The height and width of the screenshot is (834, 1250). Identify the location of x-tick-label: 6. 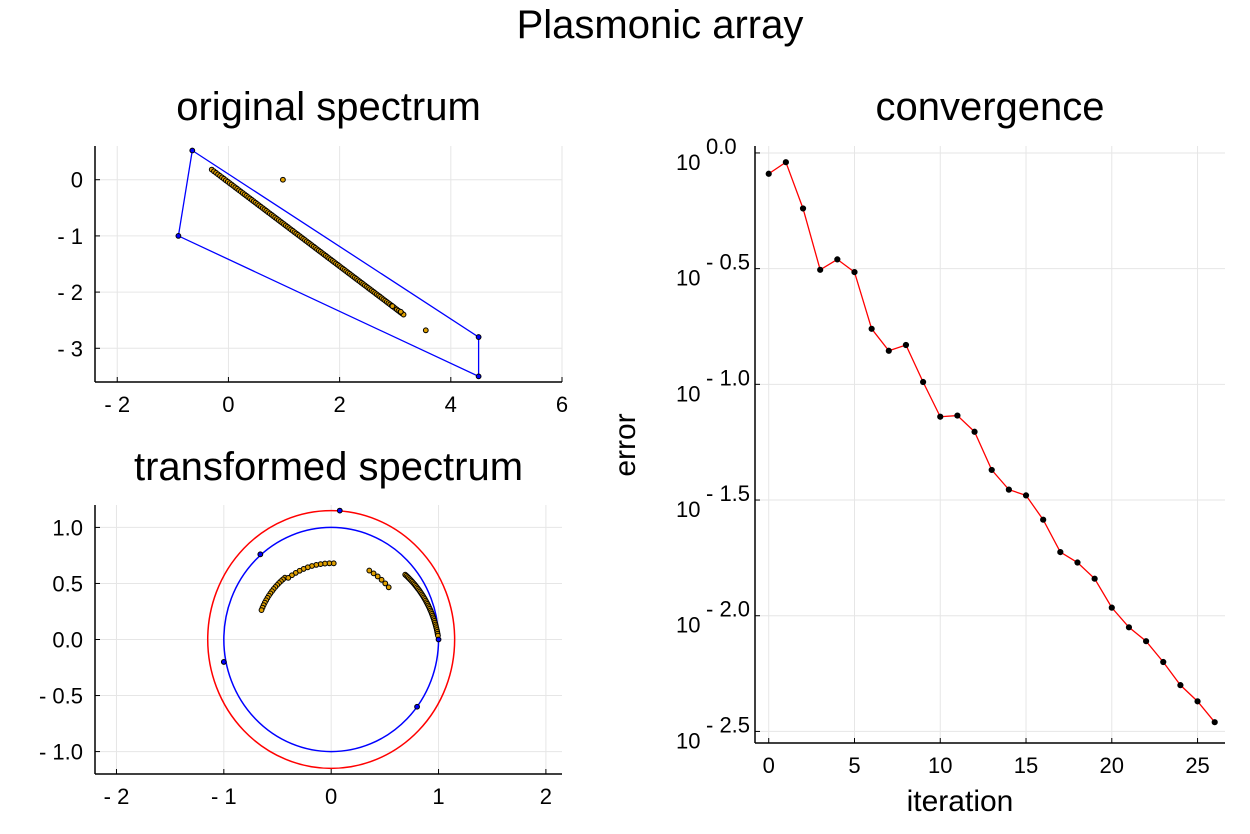
(562, 404).